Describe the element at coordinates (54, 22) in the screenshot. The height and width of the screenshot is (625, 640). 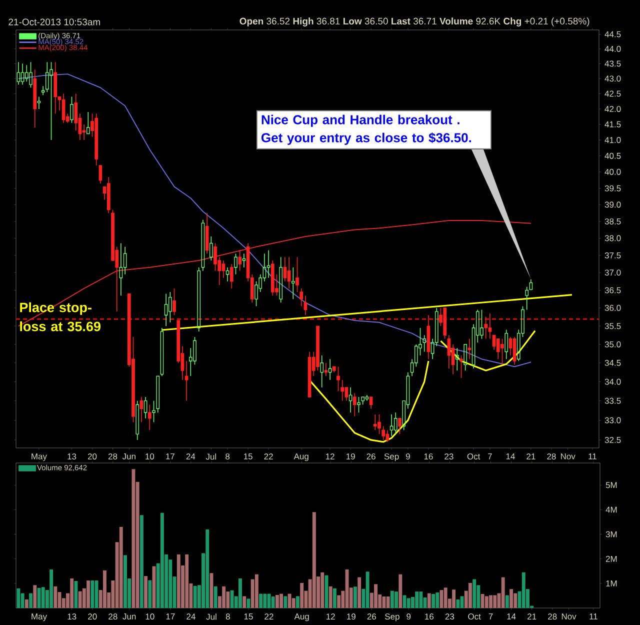
I see `chart-subtitle: 21-Oct-2013 10:53am` at that location.